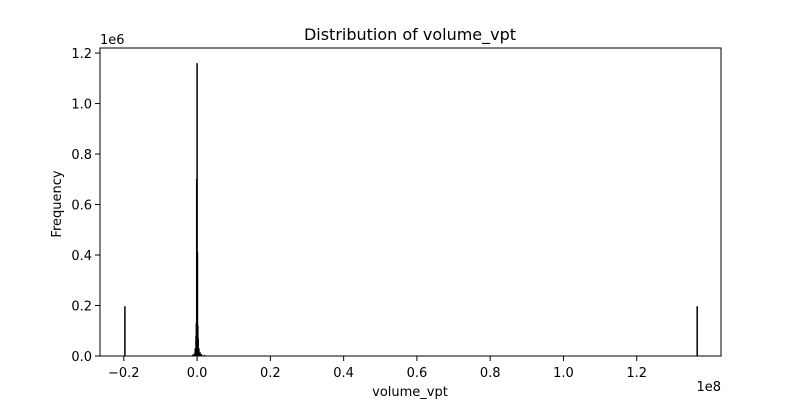 The image size is (800, 400). I want to click on chart-title: Distribution of volume_vpt, so click(410, 35).